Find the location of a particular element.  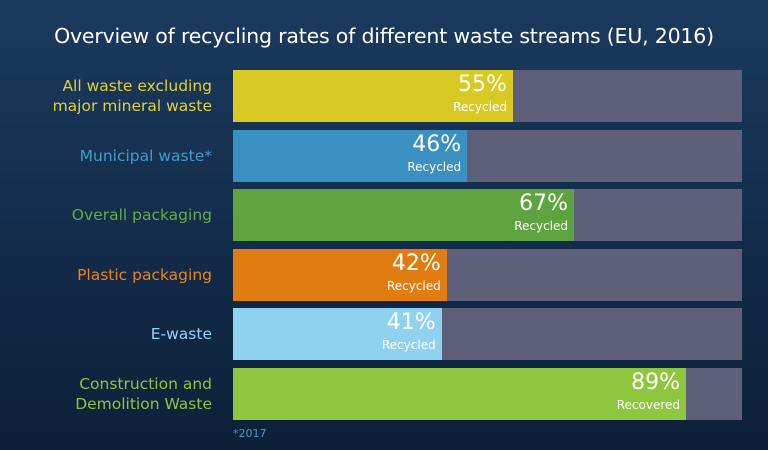

bar: 89% Recovered is located at coordinates (459, 394).